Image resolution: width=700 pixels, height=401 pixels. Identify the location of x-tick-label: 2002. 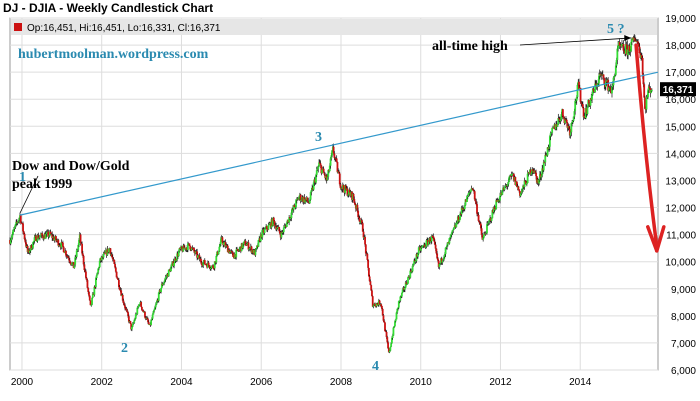
(102, 382).